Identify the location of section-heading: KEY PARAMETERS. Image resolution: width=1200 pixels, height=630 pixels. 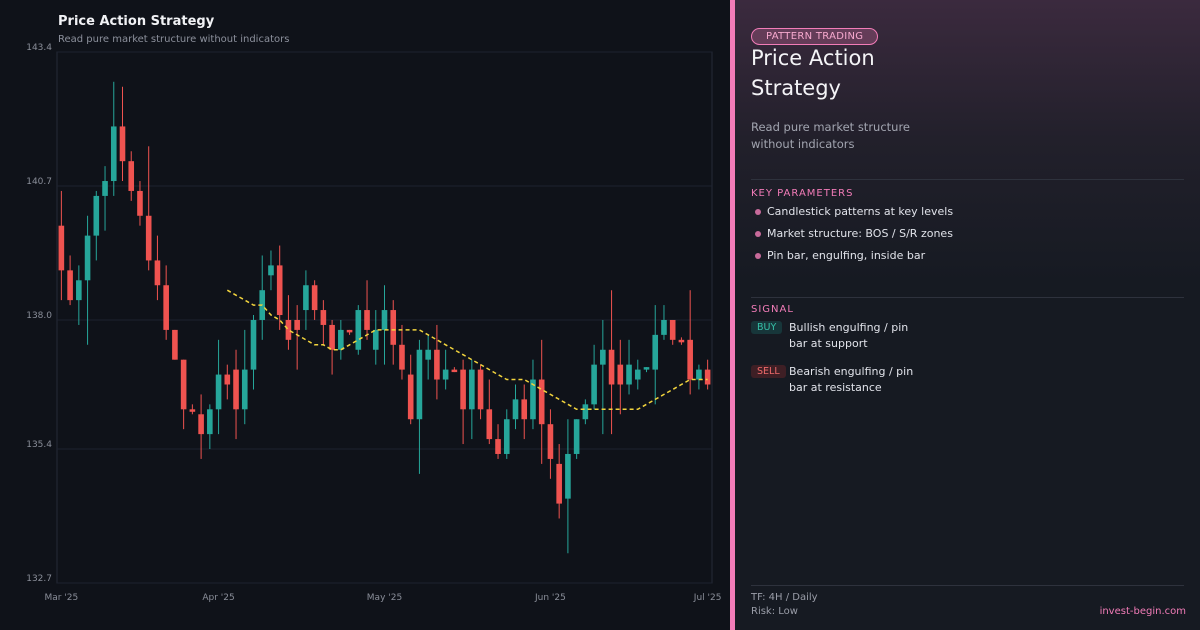
(802, 193).